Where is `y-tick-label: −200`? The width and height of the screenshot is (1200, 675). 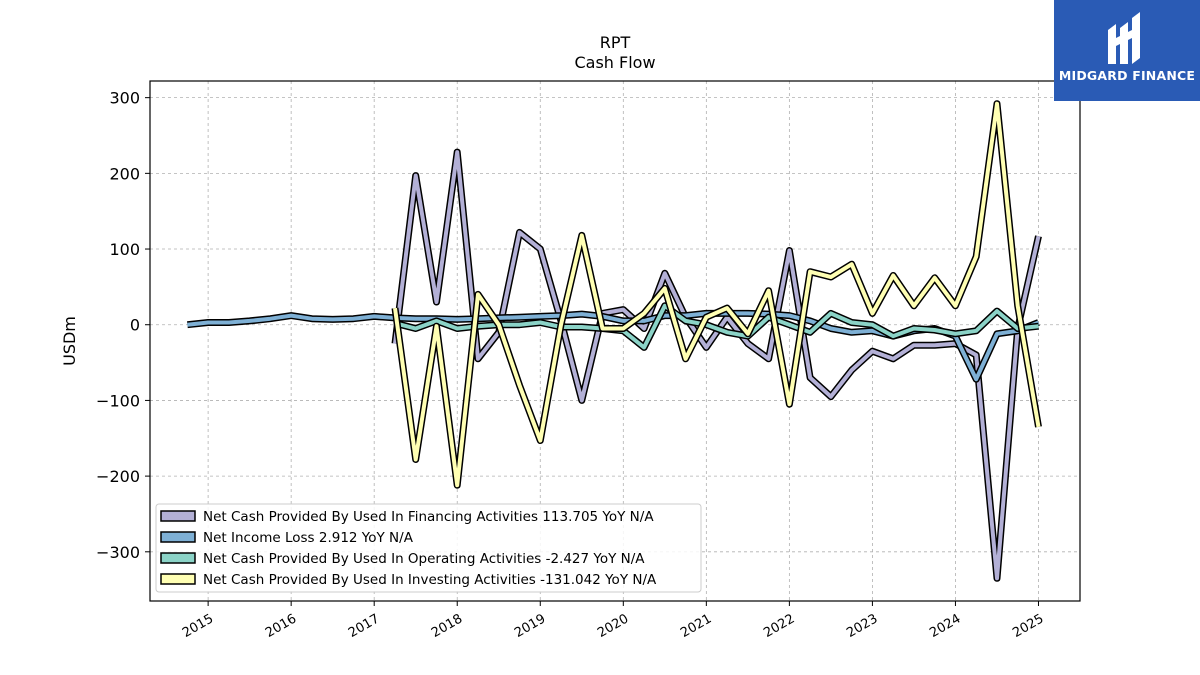 y-tick-label: −200 is located at coordinates (118, 476).